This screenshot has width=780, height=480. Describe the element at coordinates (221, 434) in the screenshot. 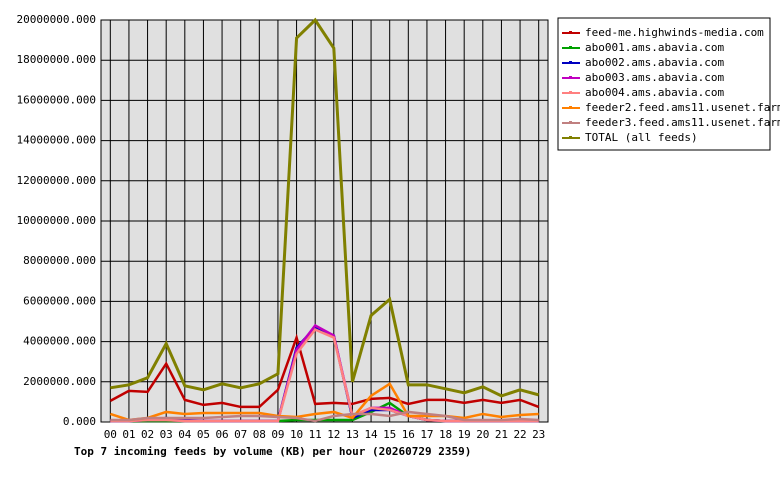

I see `x-tick-label: 06` at that location.